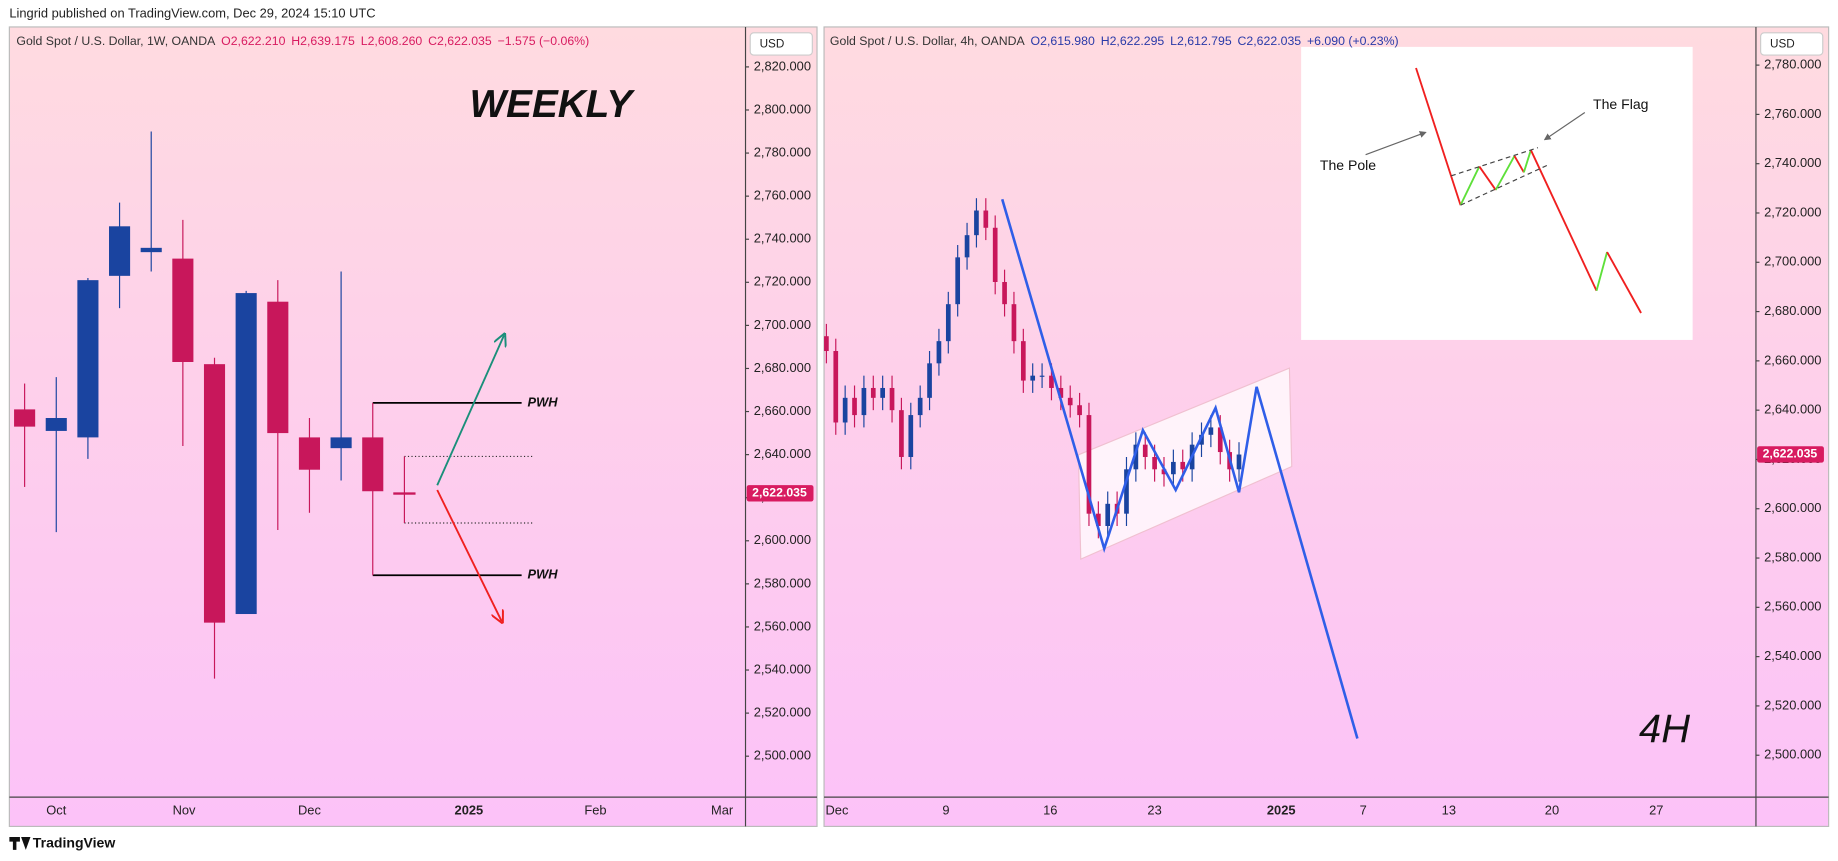 Image resolution: width=1838 pixels, height=861 pixels. What do you see at coordinates (1179, 468) in the screenshot?
I see `projection-path` at bounding box center [1179, 468].